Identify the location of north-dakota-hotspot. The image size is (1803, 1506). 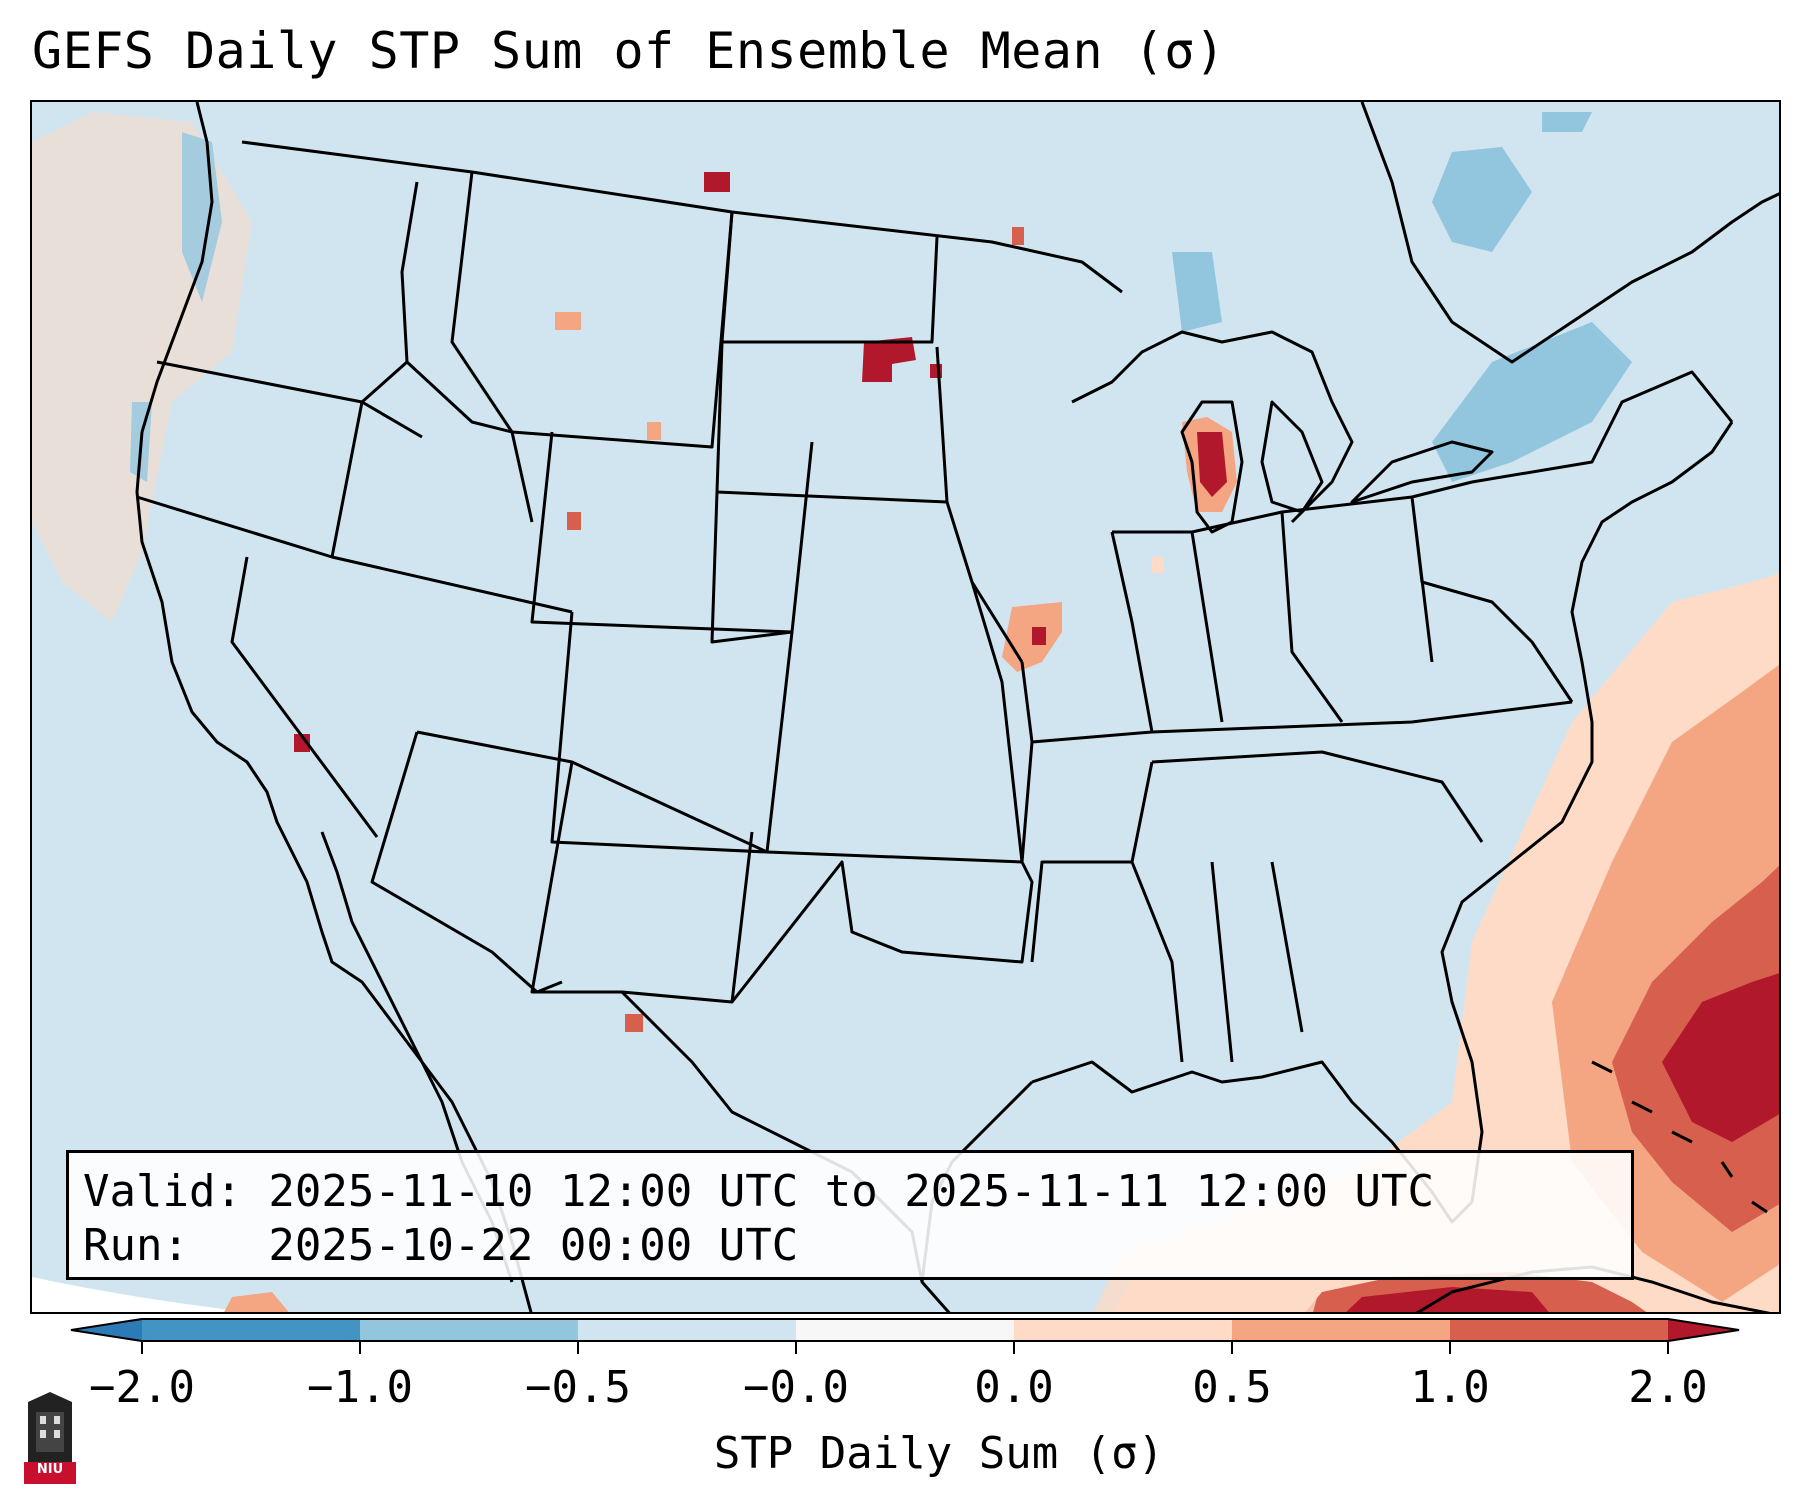
(1018, 236).